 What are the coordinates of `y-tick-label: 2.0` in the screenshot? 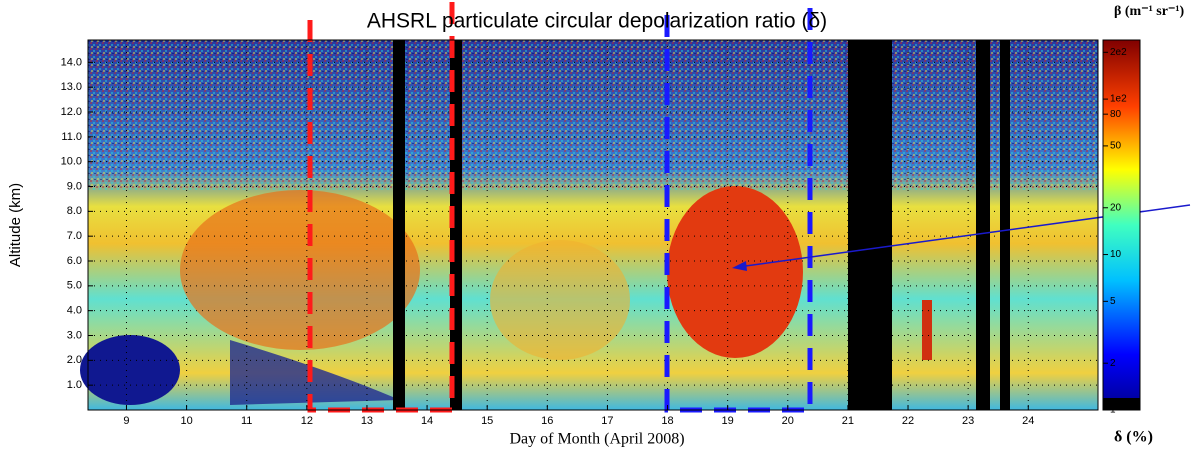 It's located at (74, 360).